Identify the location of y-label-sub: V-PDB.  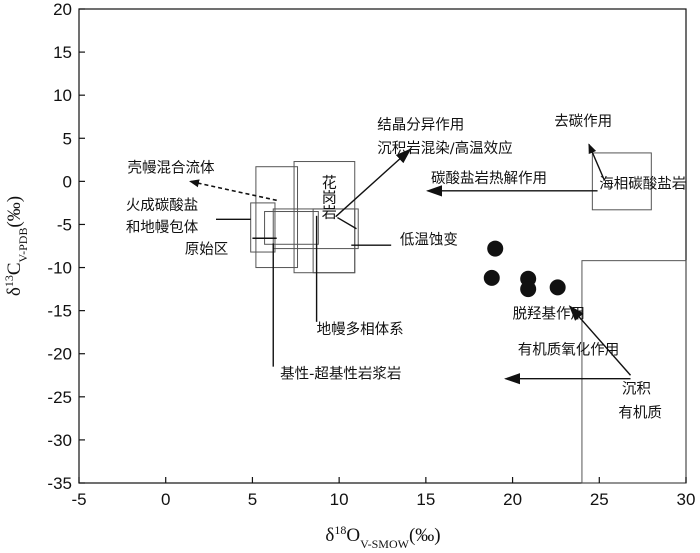
(23, 245).